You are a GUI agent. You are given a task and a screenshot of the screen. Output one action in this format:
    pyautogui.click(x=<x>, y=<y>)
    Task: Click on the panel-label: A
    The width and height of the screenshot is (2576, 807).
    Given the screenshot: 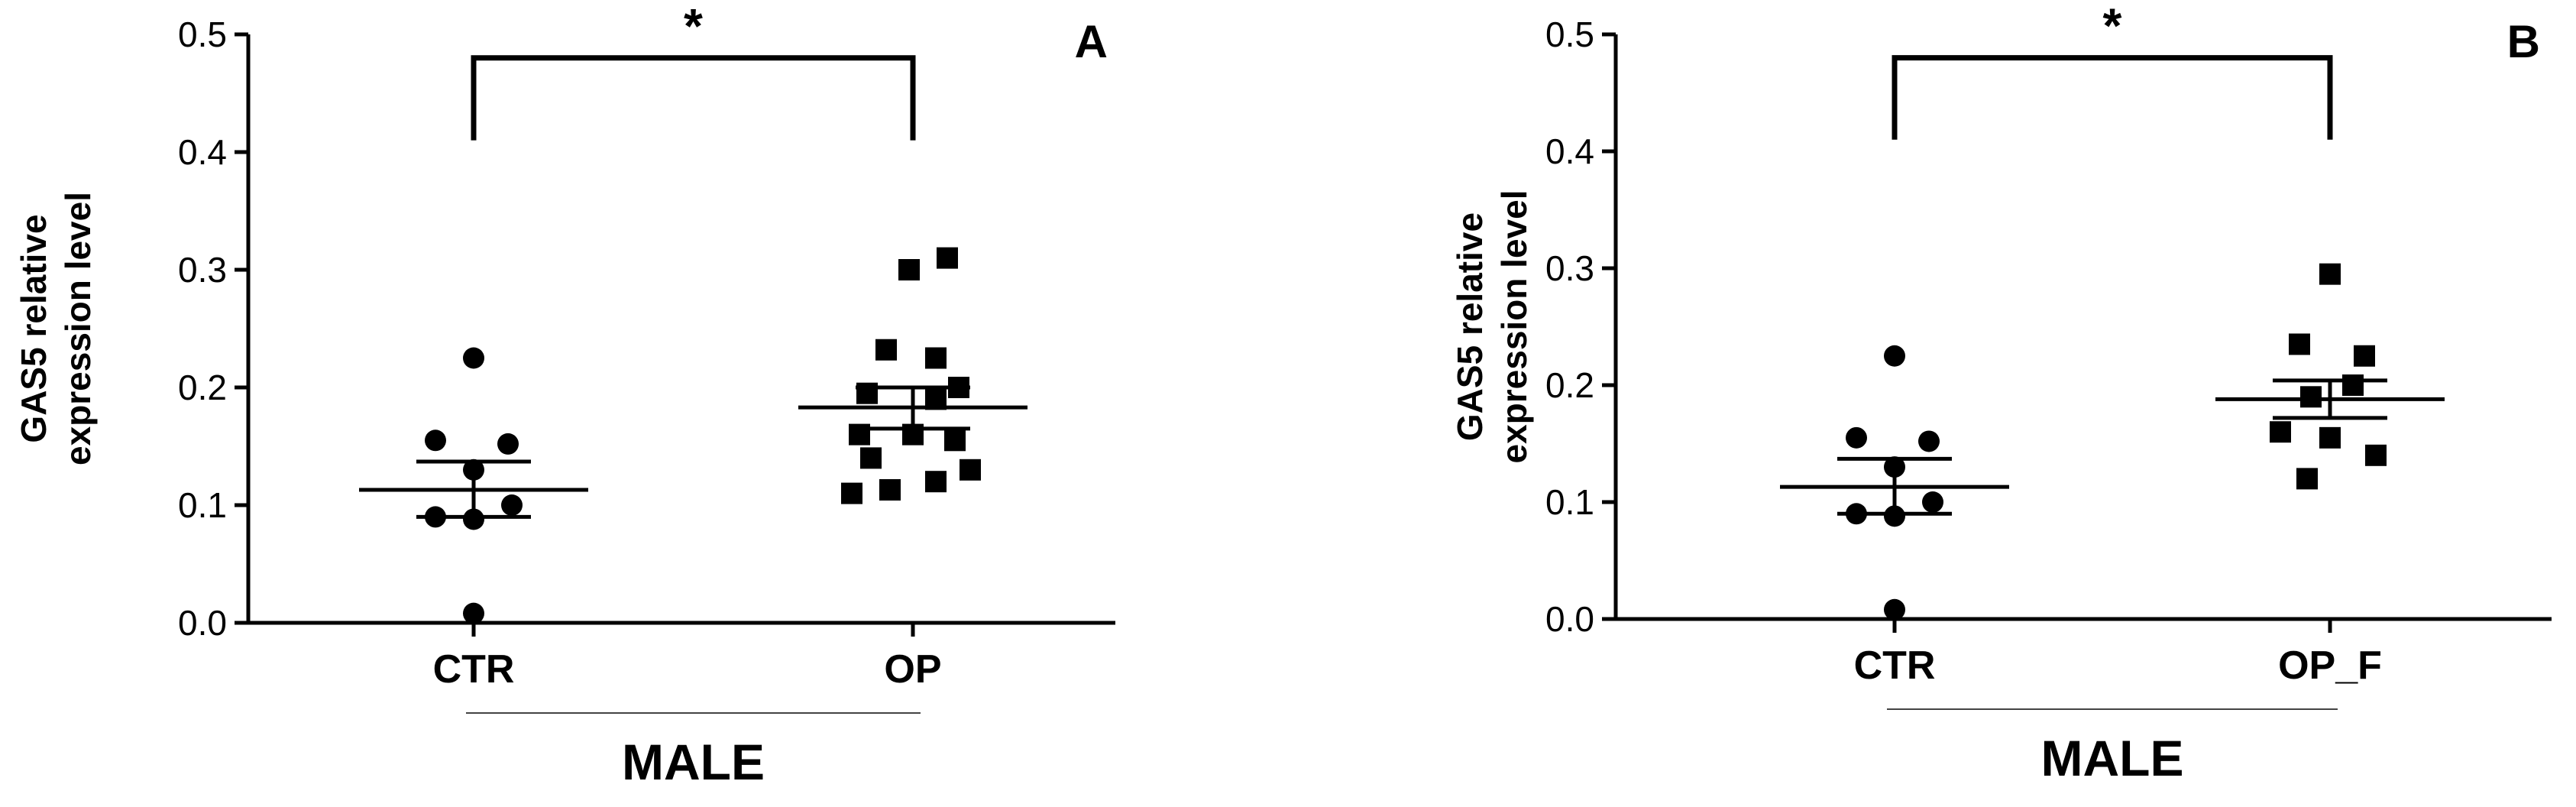 What is the action you would take?
    pyautogui.click(x=1091, y=41)
    